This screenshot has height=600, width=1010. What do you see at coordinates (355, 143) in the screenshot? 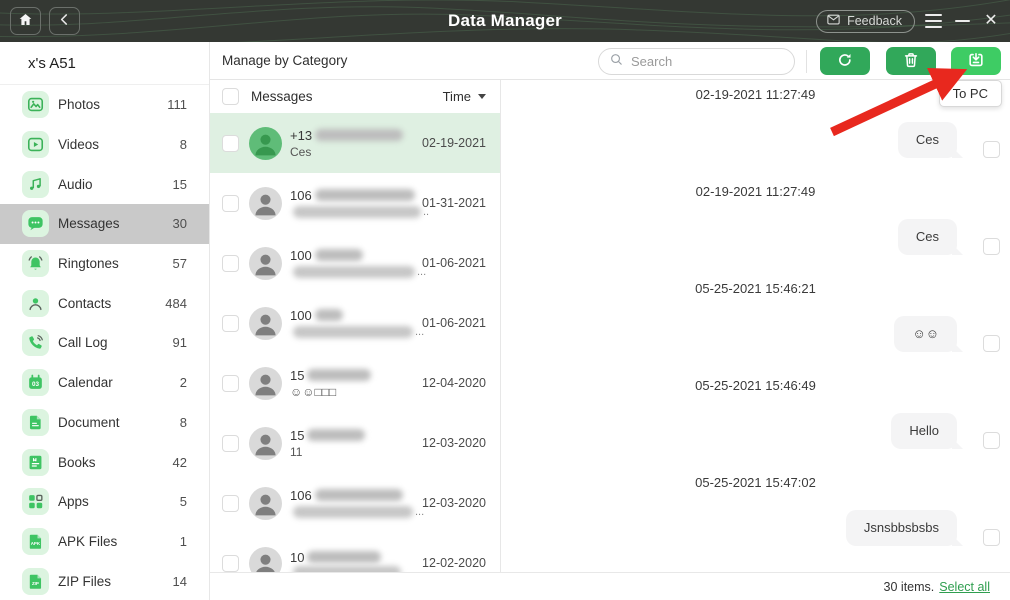
I see `message-row: +13 Ces 02-19-2021` at bounding box center [355, 143].